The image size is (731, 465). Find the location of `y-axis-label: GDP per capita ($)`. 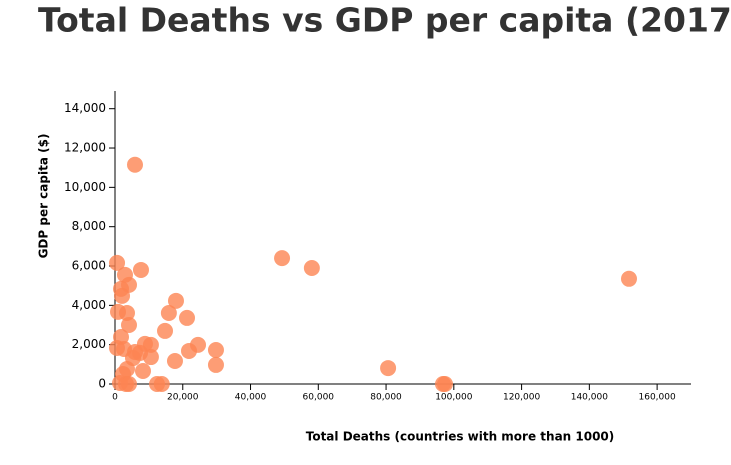

y-axis-label: GDP per capita ($) is located at coordinates (44, 196).